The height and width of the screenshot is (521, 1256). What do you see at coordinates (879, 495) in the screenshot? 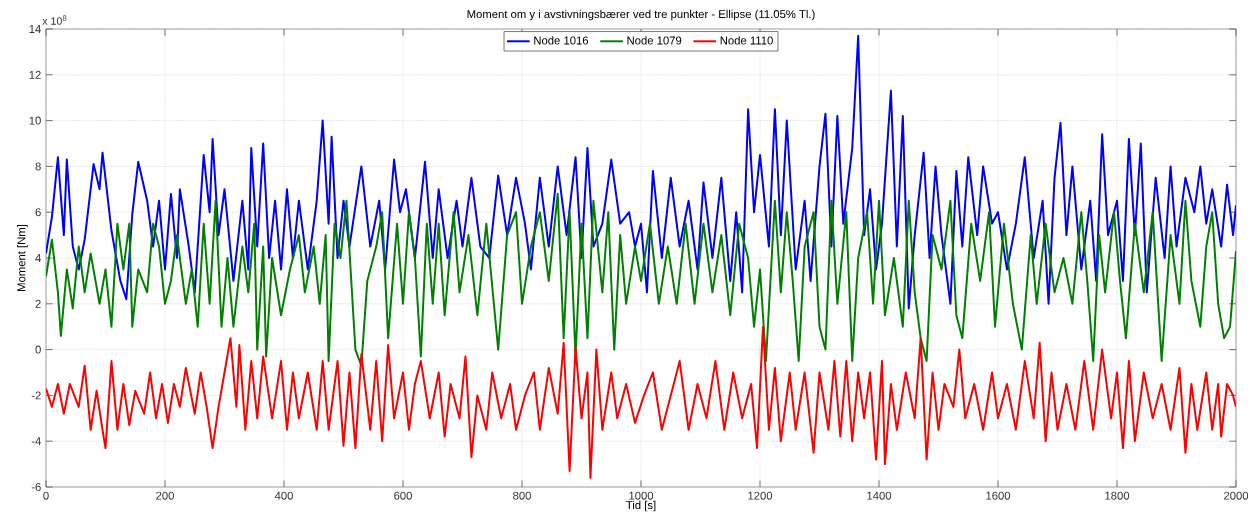
I see `x-tick-label: 1400` at bounding box center [879, 495].